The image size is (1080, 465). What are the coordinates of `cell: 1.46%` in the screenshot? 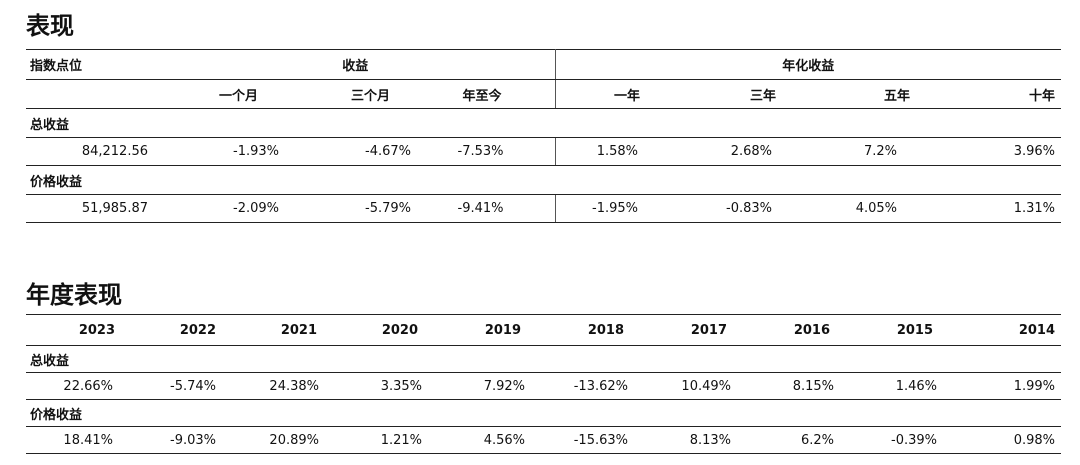 It's located at (901, 386).